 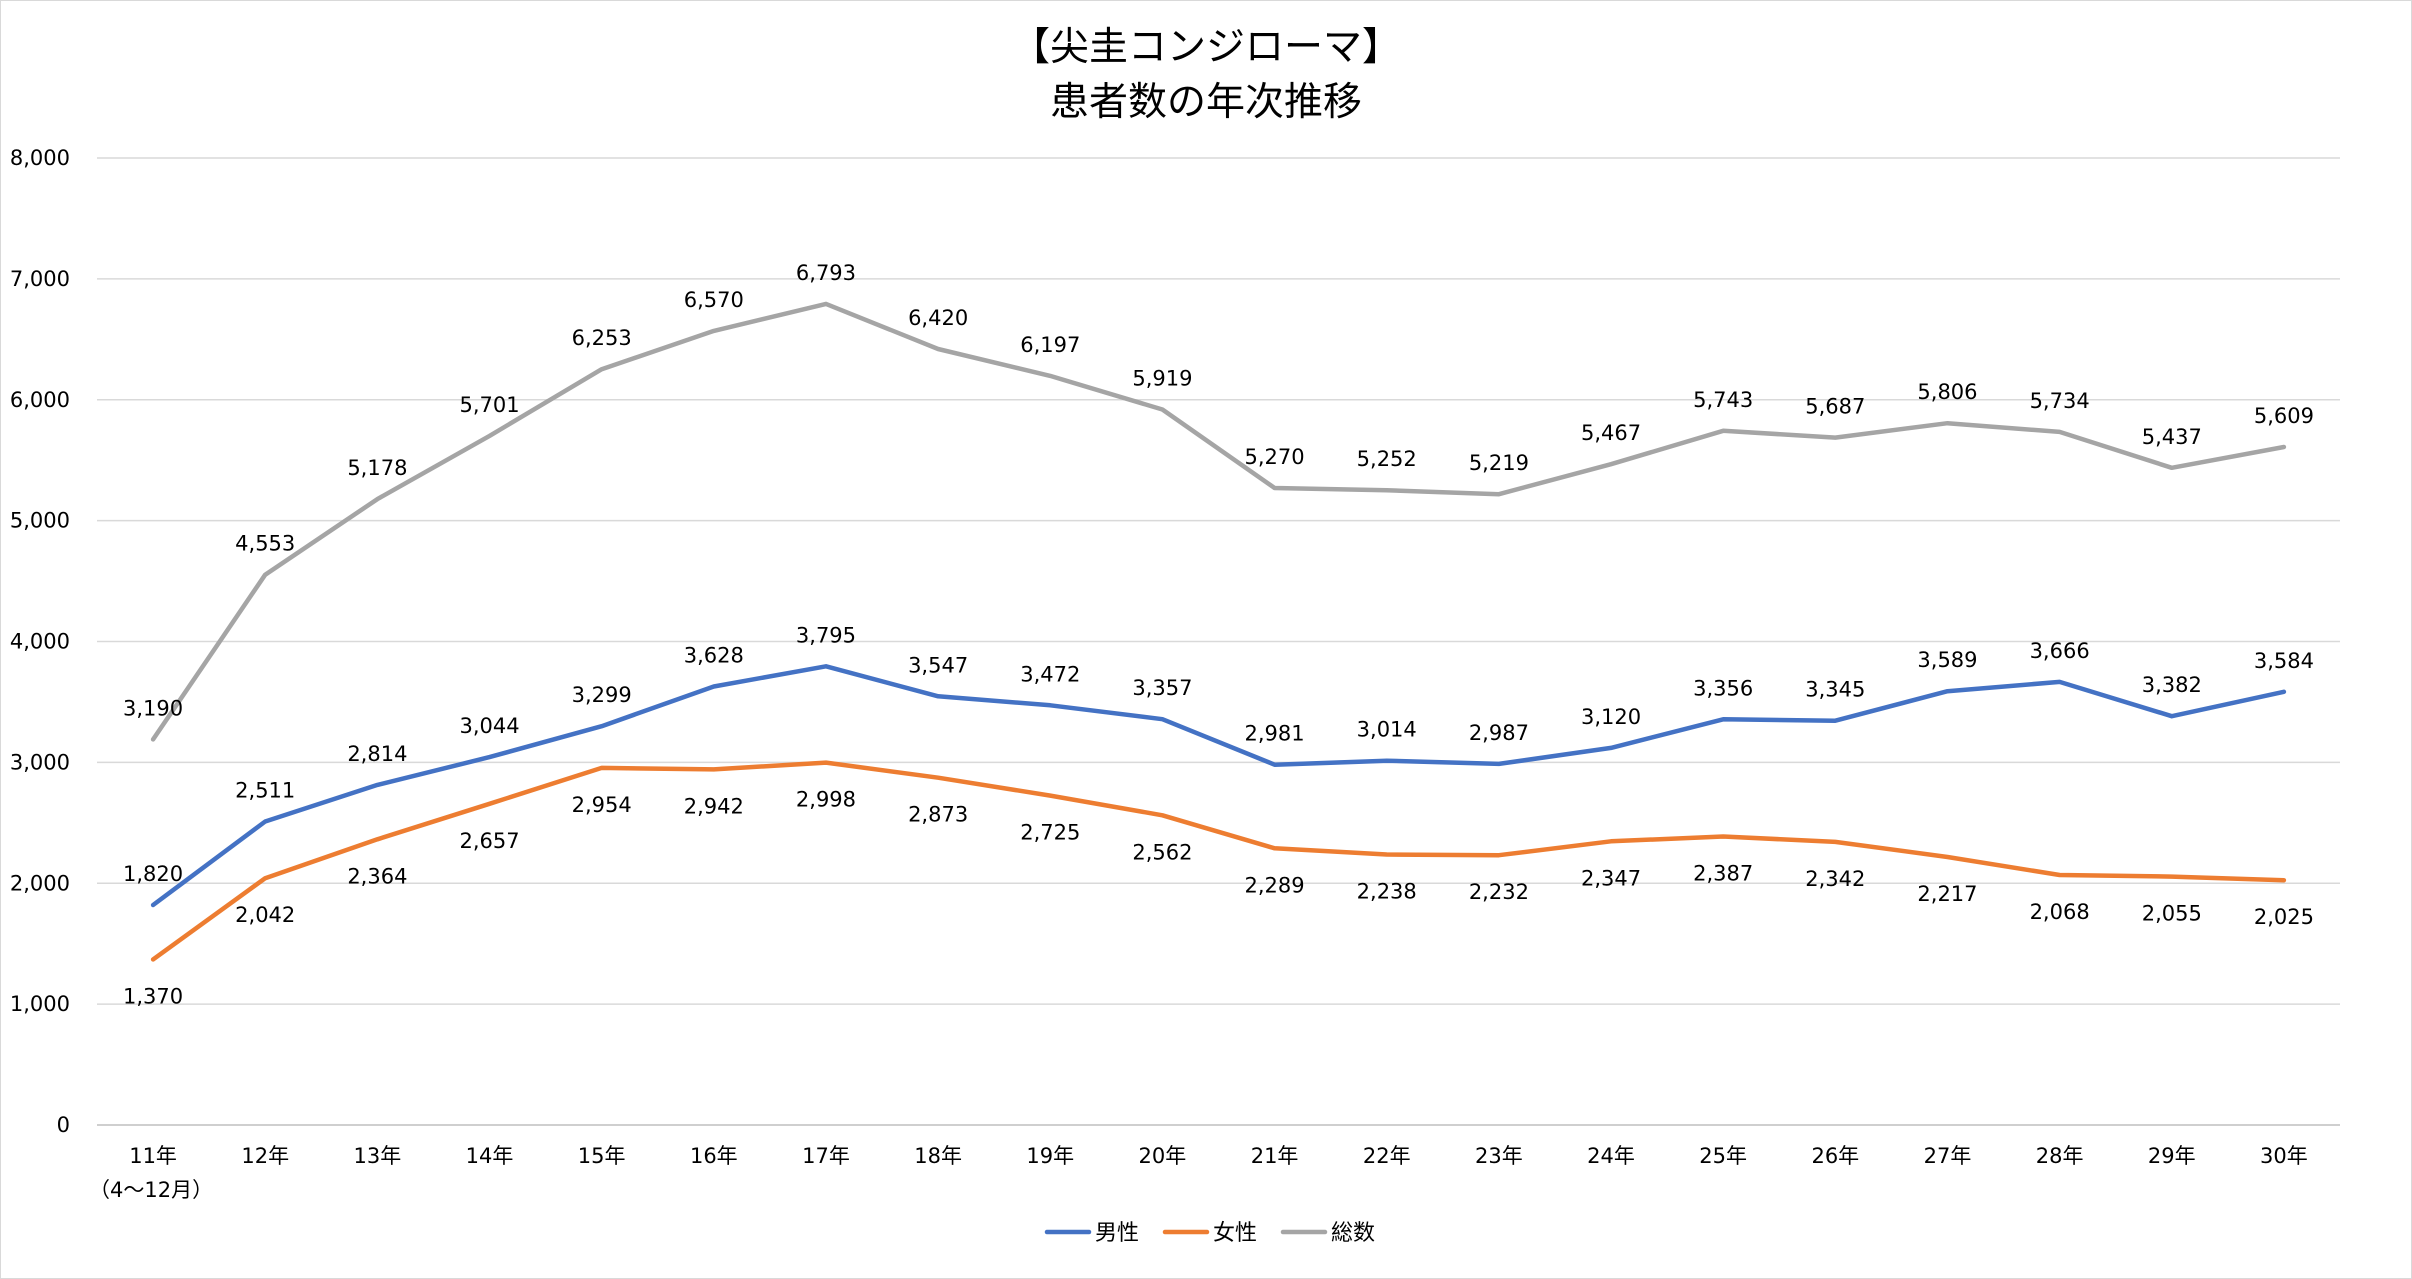 What do you see at coordinates (826, 273) in the screenshot?
I see `data-label-s2-6: 6,793` at bounding box center [826, 273].